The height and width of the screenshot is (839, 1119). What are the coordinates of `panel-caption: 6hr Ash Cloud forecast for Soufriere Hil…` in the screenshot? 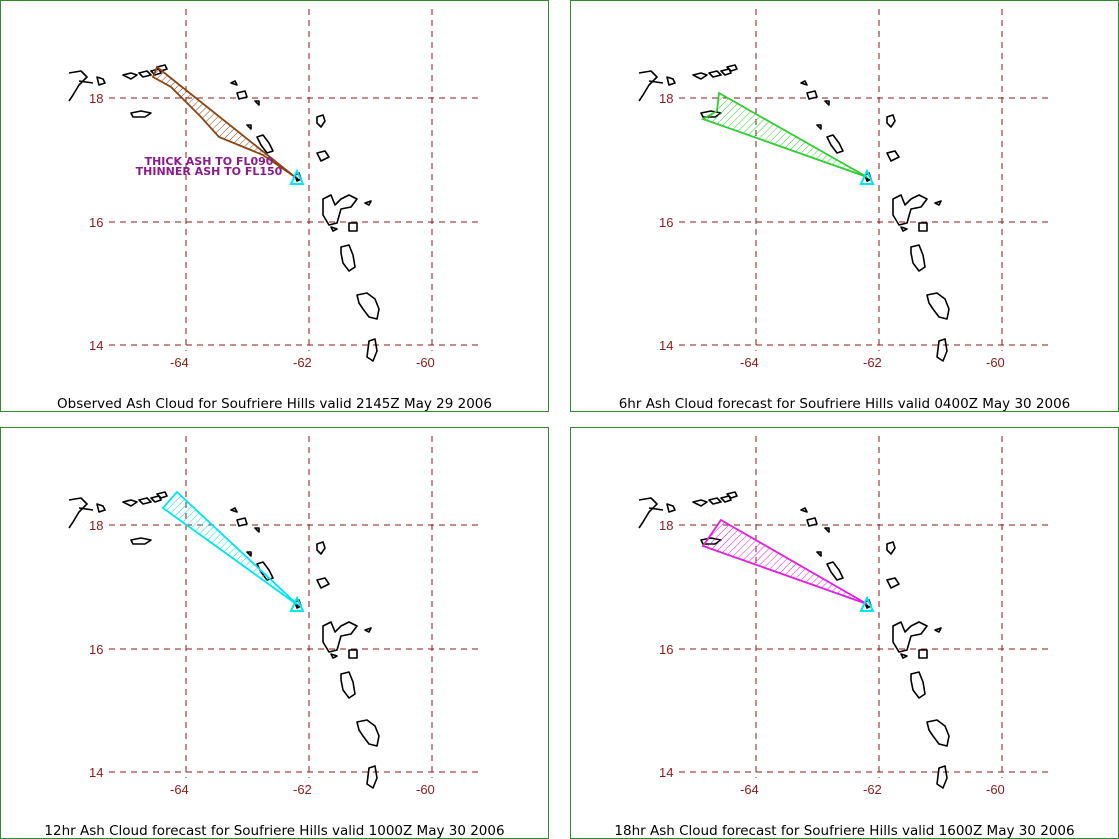 It's located at (844, 404).